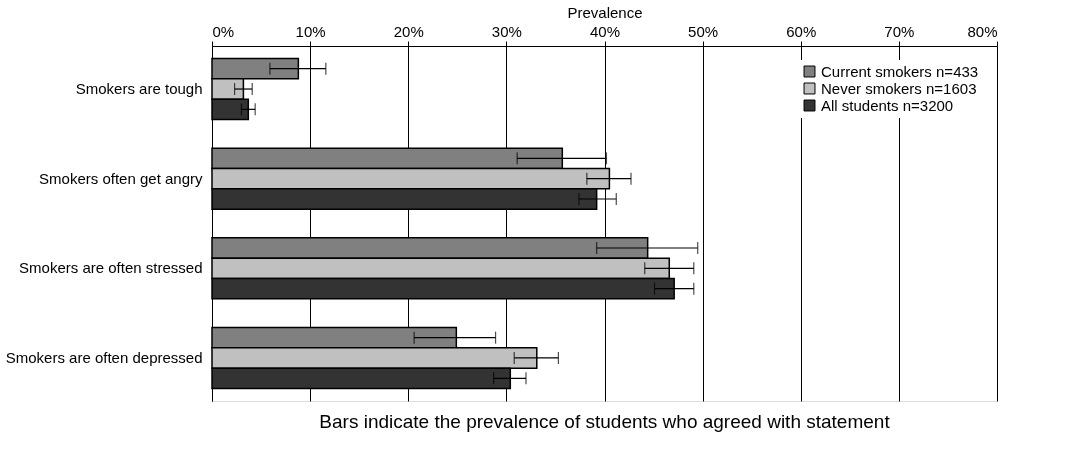  Describe the element at coordinates (900, 71) in the screenshot. I see `legend-label: Current smokers n=433` at that location.